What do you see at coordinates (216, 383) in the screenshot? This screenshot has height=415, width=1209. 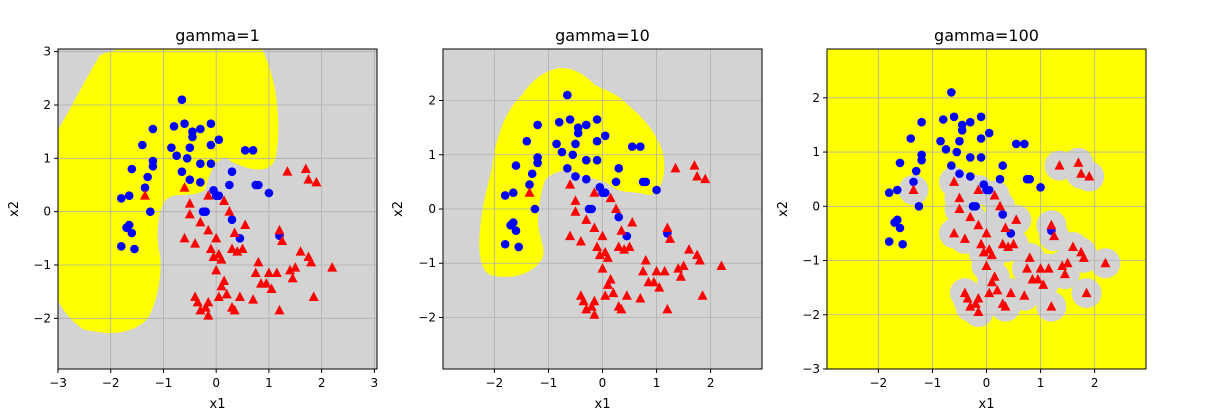 I see `x-tick-label: 0` at bounding box center [216, 383].